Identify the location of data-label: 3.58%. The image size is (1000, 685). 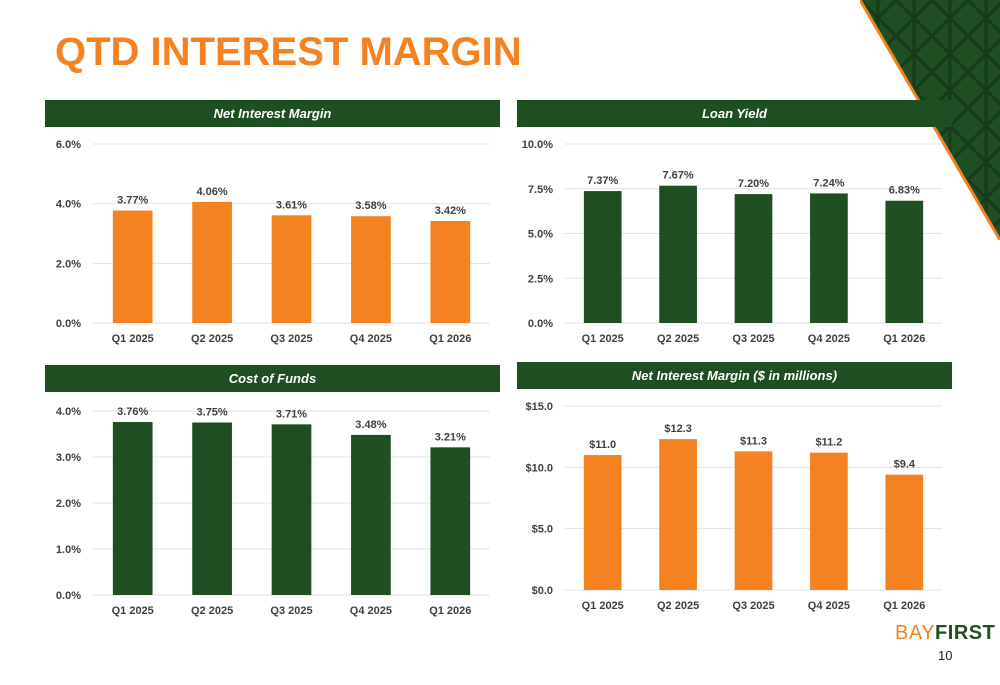
(370, 206).